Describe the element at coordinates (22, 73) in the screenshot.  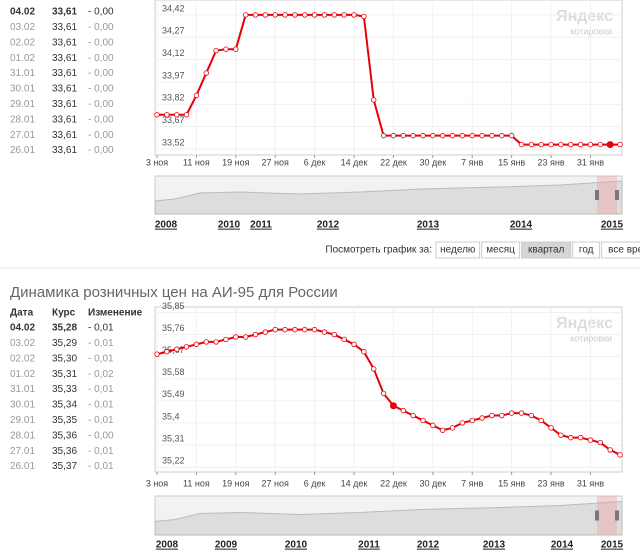
I see `table-cell: 31.01` at that location.